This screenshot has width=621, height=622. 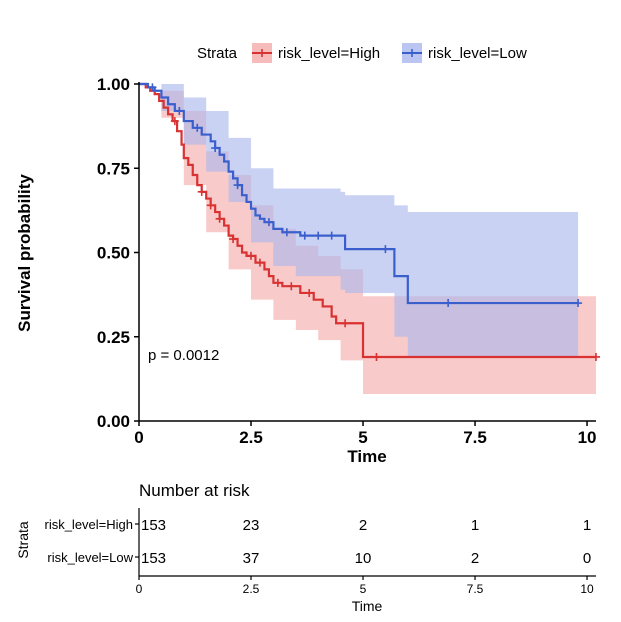 I want to click on y-tick-label: 0.00, so click(x=113, y=421).